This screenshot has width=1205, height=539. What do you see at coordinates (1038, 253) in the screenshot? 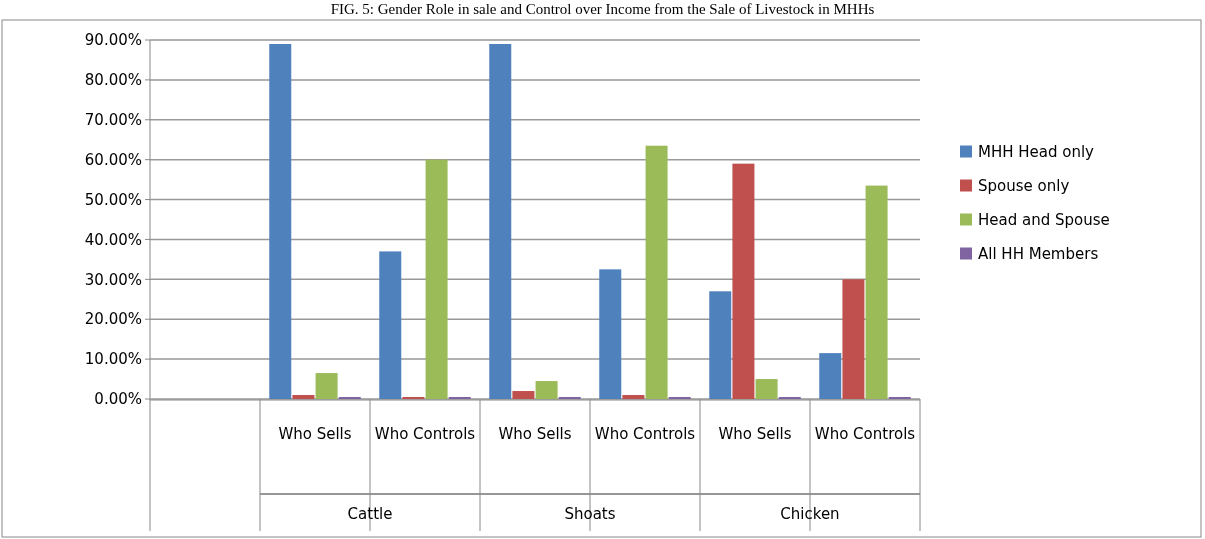
I see `legend-label: All HH Members` at bounding box center [1038, 253].